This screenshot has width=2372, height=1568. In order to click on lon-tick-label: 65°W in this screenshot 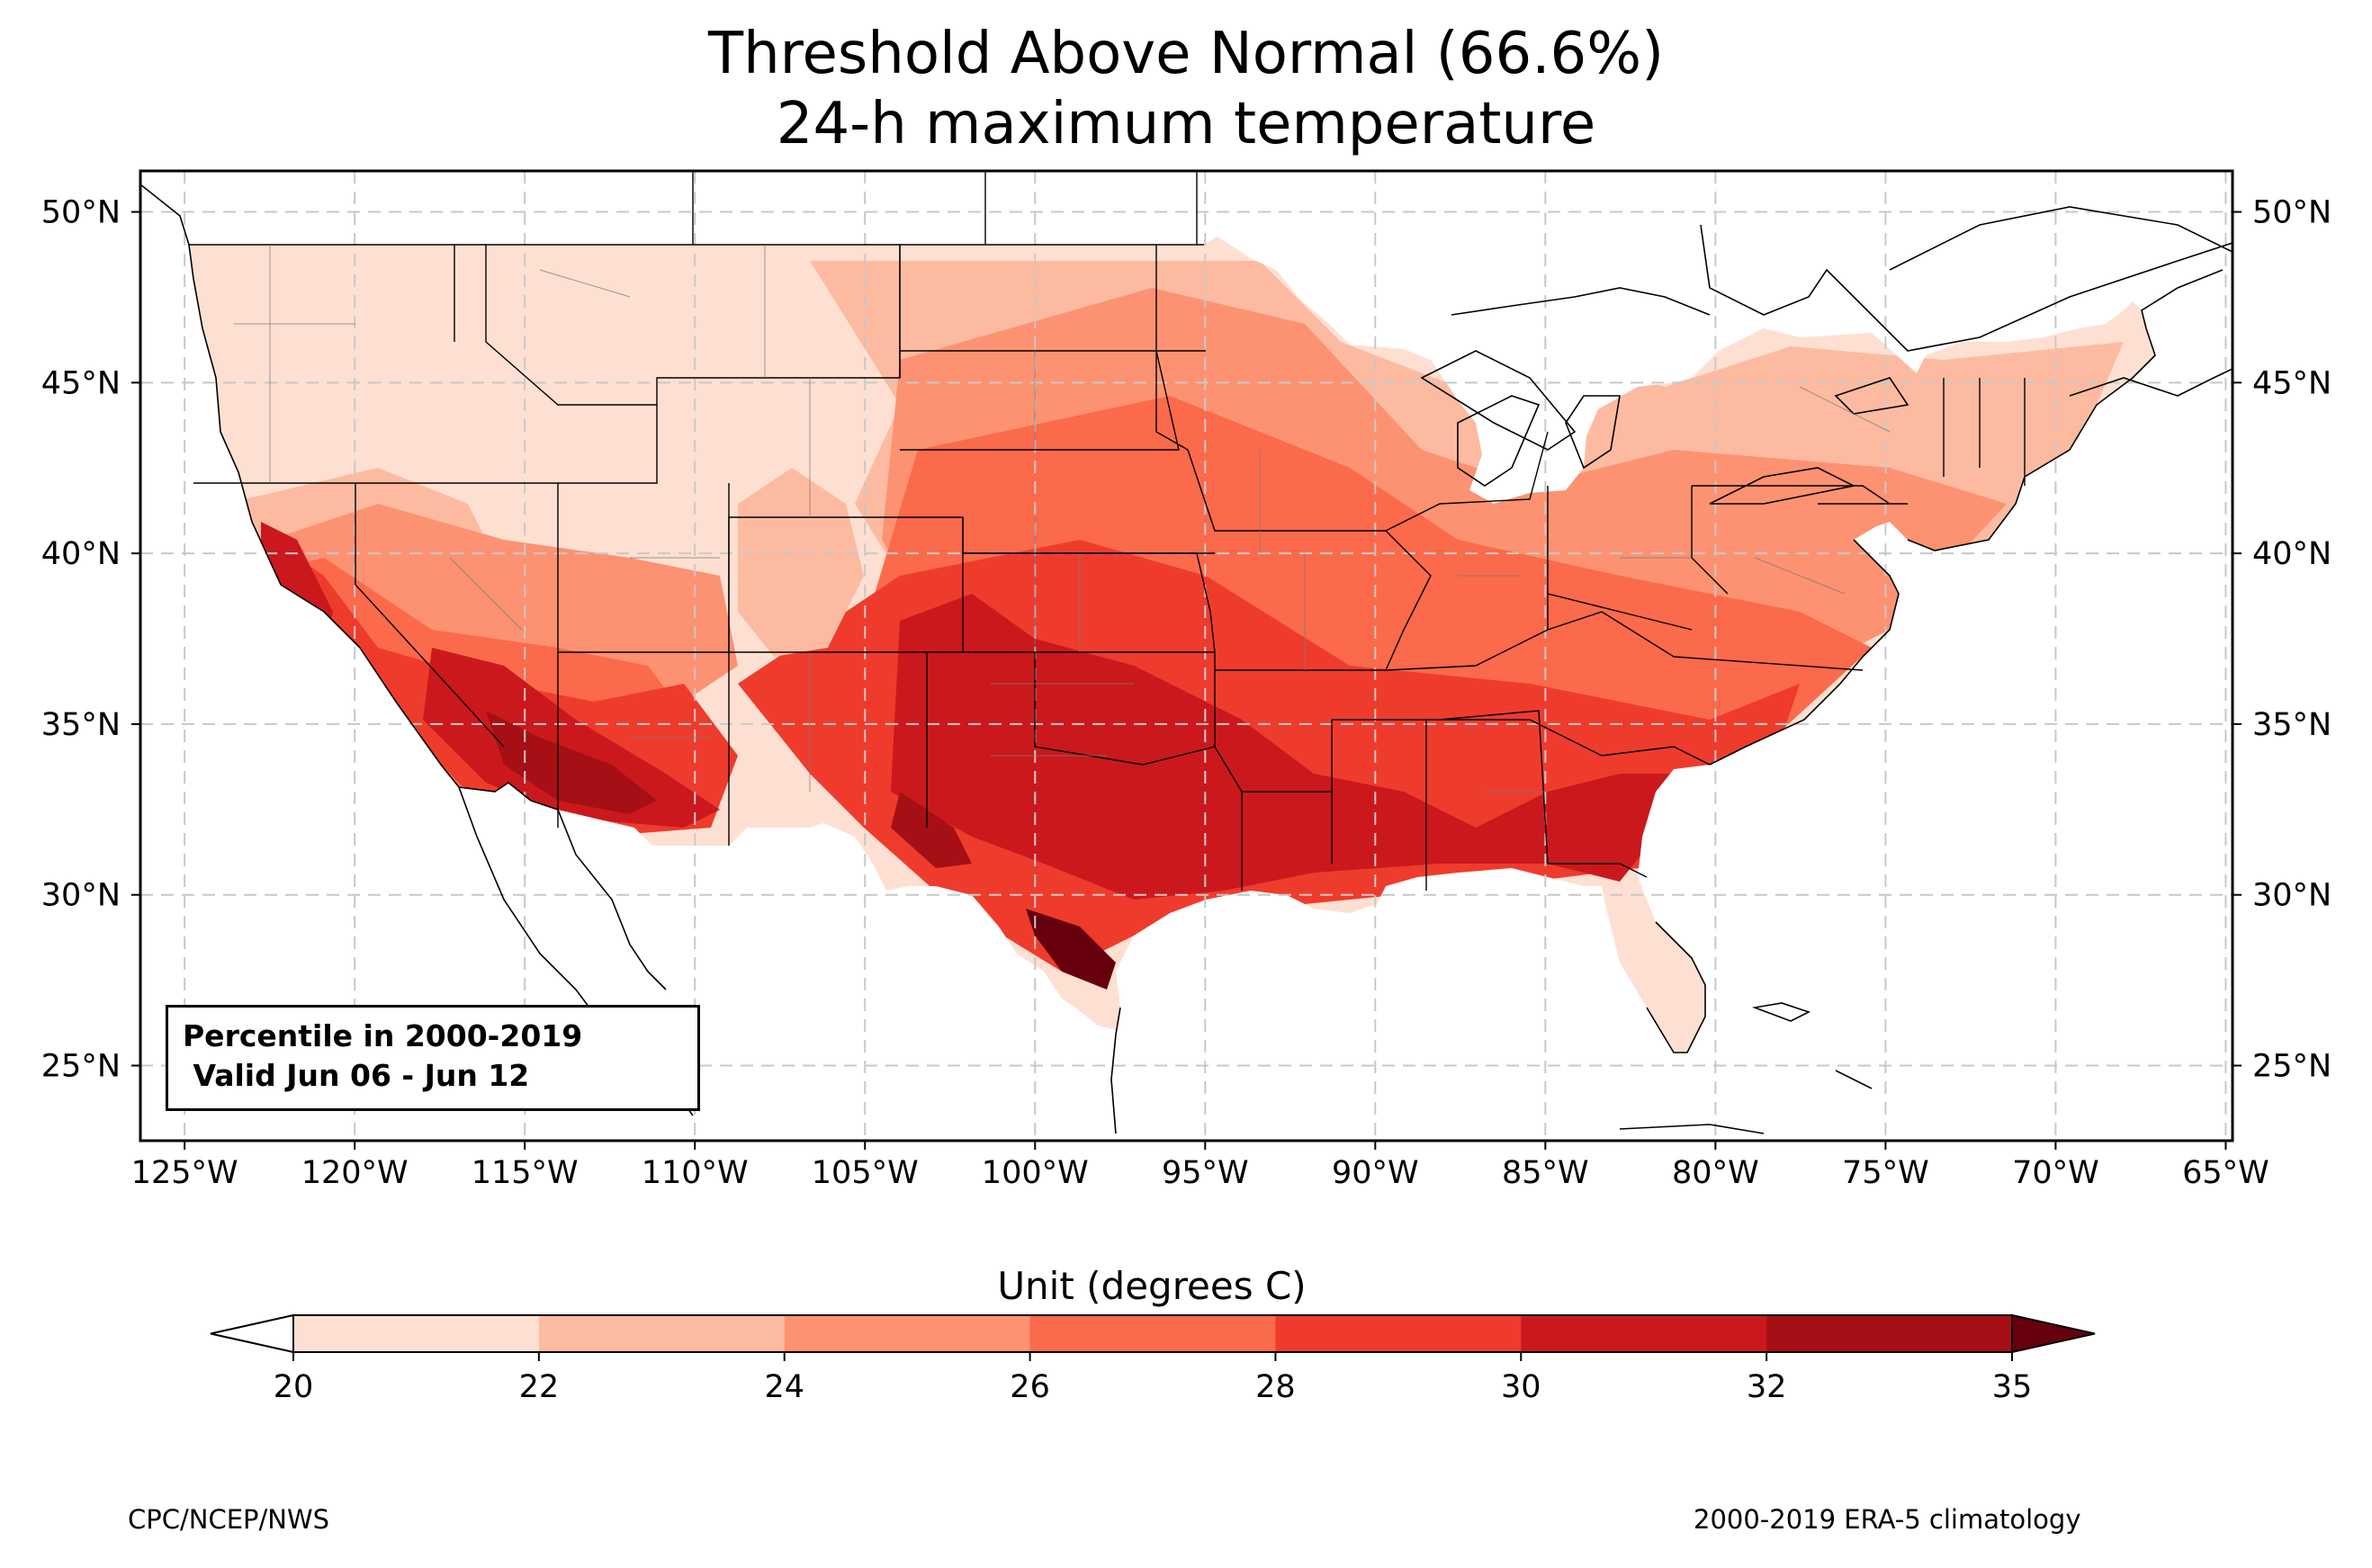, I will do `click(2225, 1173)`.